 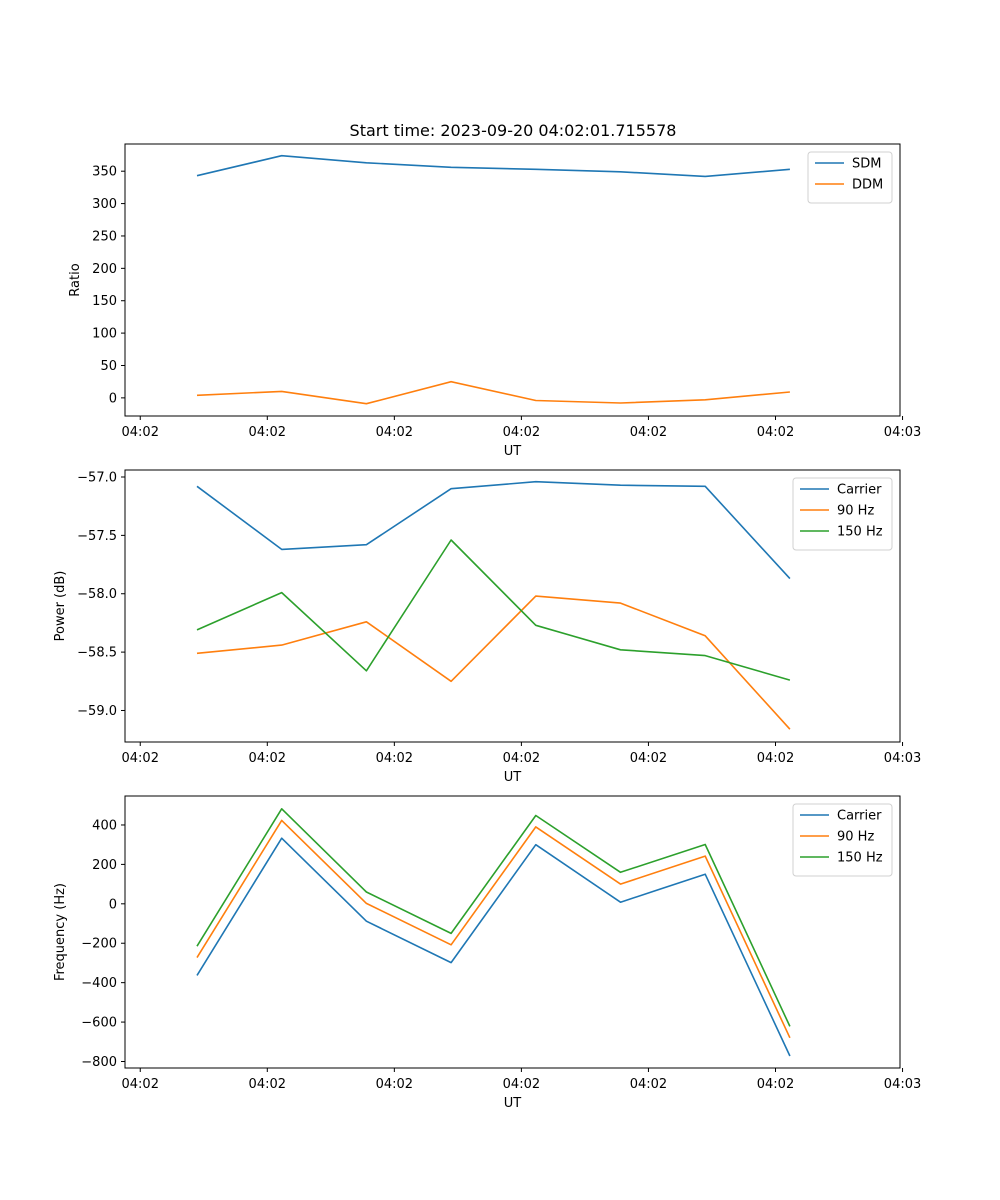 What do you see at coordinates (99, 944) in the screenshot?
I see `frequency-y-tick-label: −200` at bounding box center [99, 944].